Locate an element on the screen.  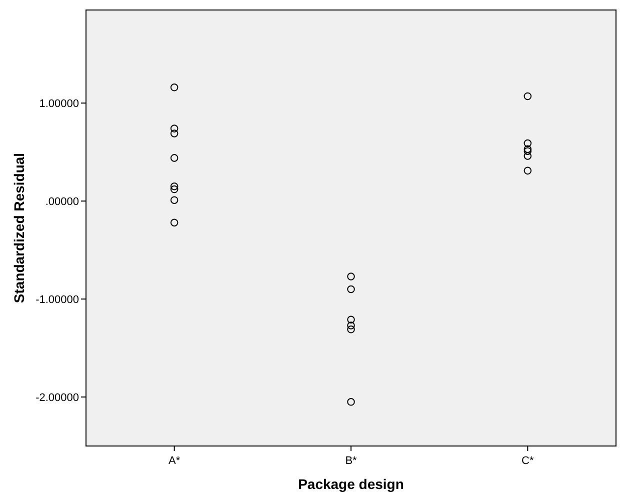
x-axis-title: Package design is located at coordinates (351, 484).